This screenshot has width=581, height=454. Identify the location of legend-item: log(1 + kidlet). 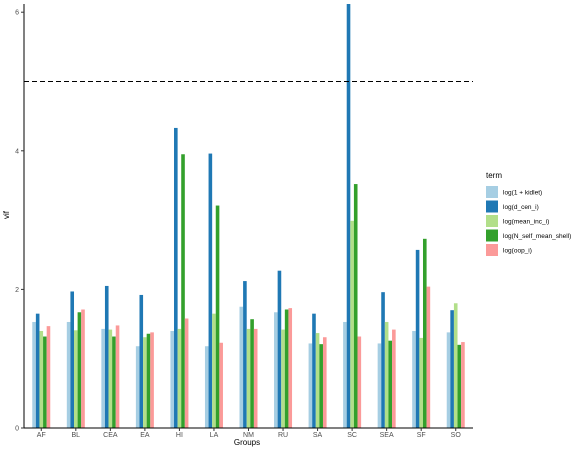
(514, 192).